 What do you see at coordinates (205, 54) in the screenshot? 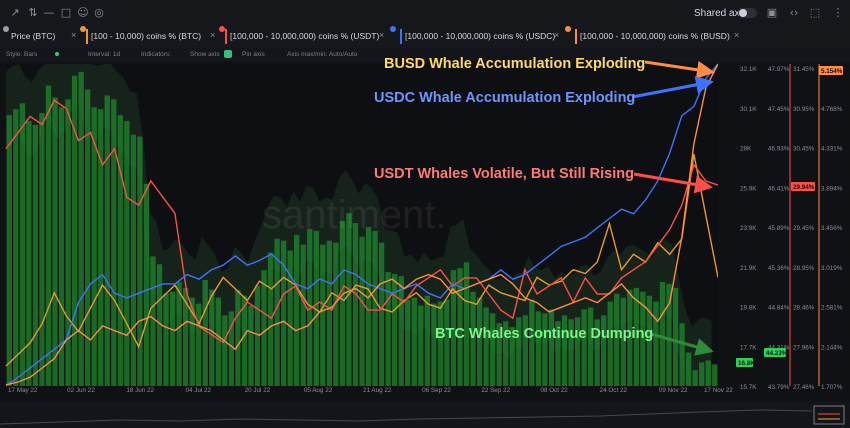
I see `show-axis-label: Show axis` at bounding box center [205, 54].